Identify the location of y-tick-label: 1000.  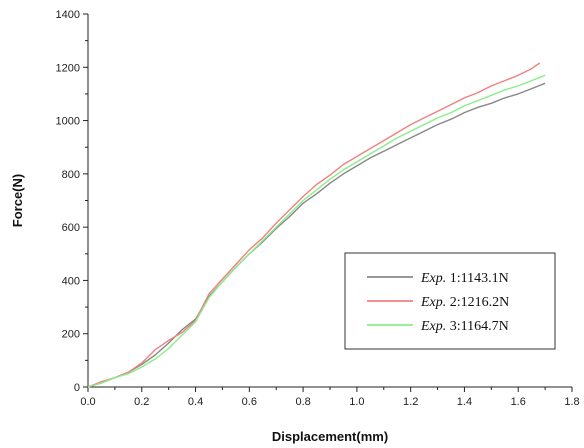
(68, 122).